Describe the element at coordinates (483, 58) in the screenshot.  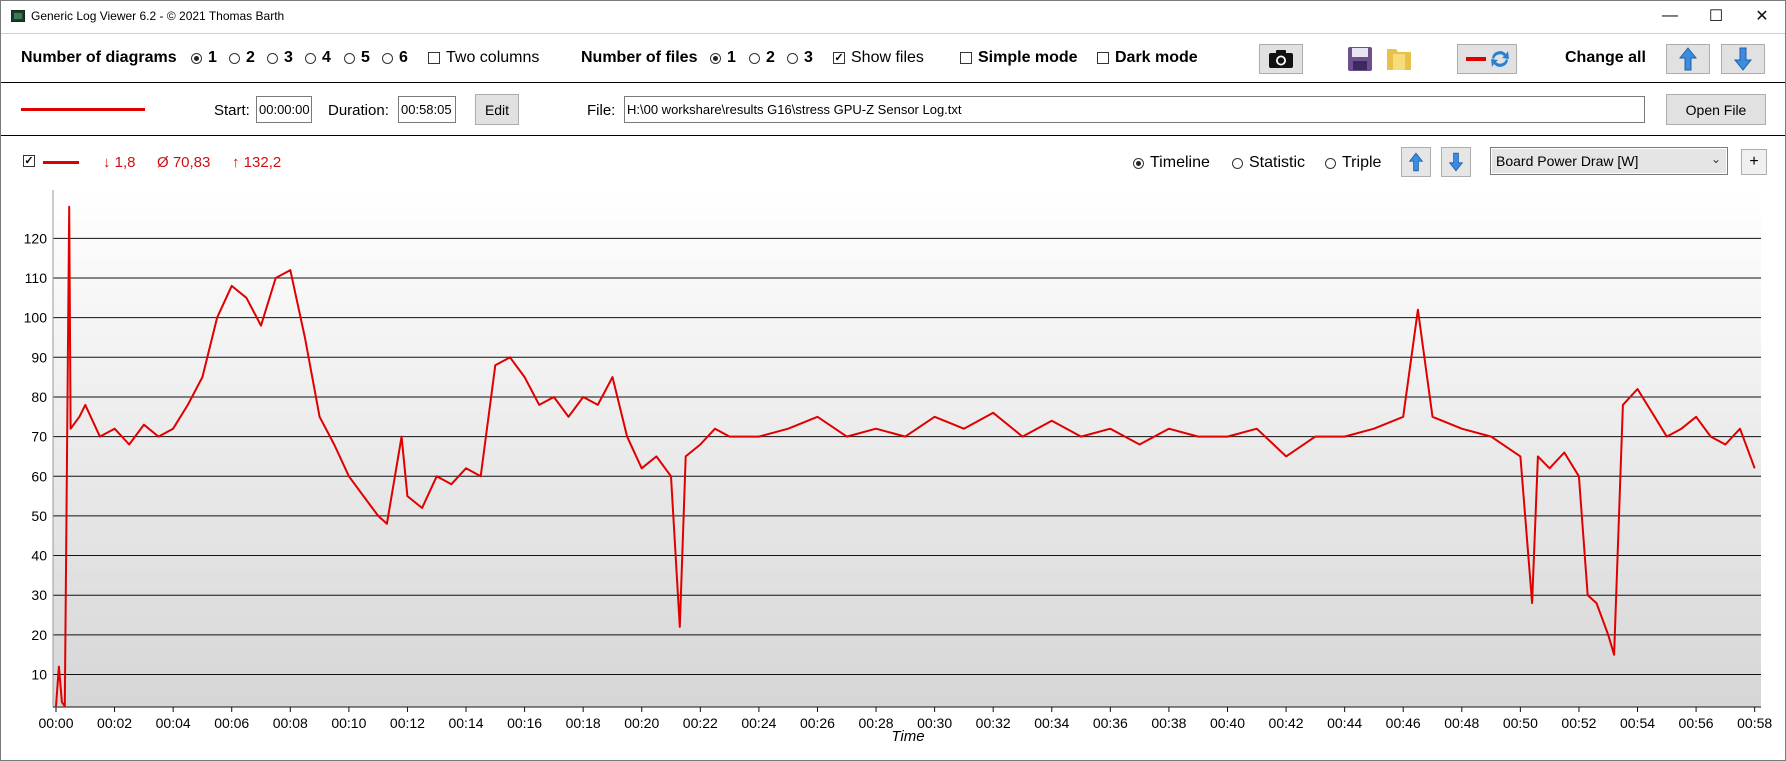
I see `two-columns-checkbox: Two columns` at that location.